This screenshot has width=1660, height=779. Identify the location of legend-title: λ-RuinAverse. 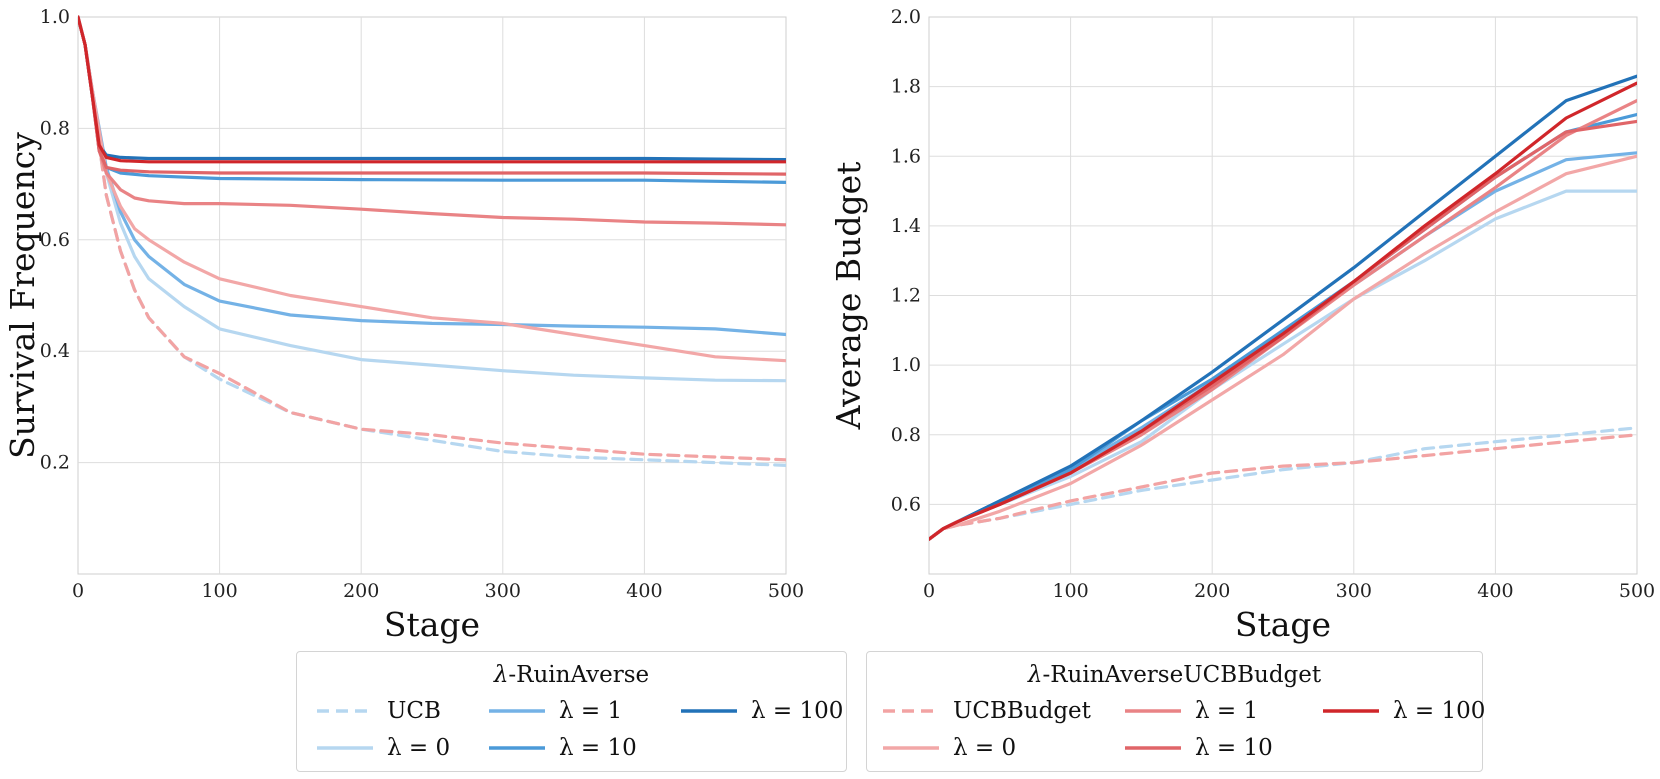
(571, 675).